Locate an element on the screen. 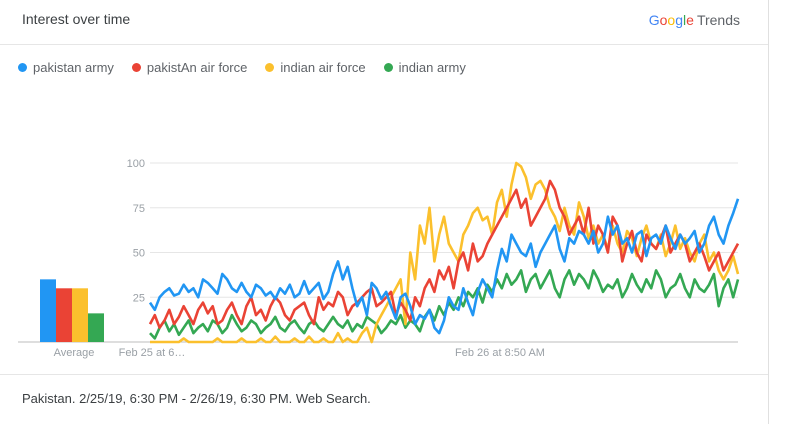  legend-label: indian army is located at coordinates (432, 67).